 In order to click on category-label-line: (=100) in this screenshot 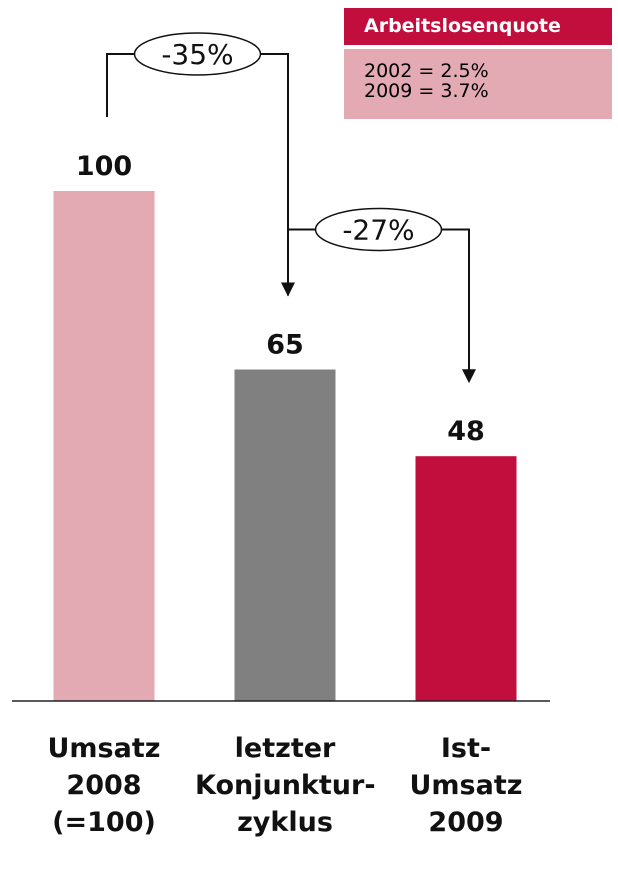, I will do `click(104, 822)`.